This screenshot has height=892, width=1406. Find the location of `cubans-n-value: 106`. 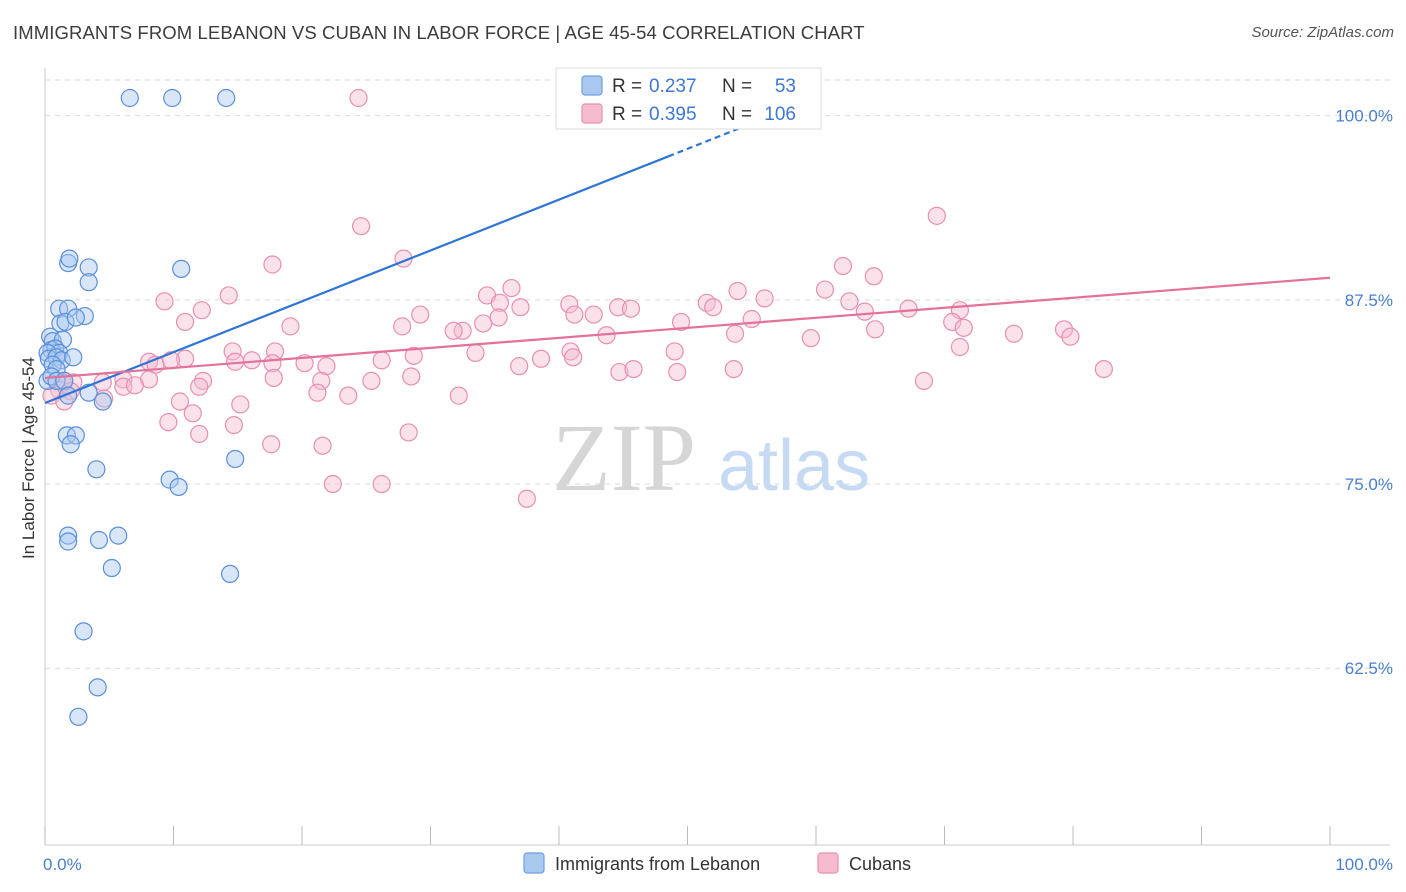

cubans-n-value: 106 is located at coordinates (780, 114).